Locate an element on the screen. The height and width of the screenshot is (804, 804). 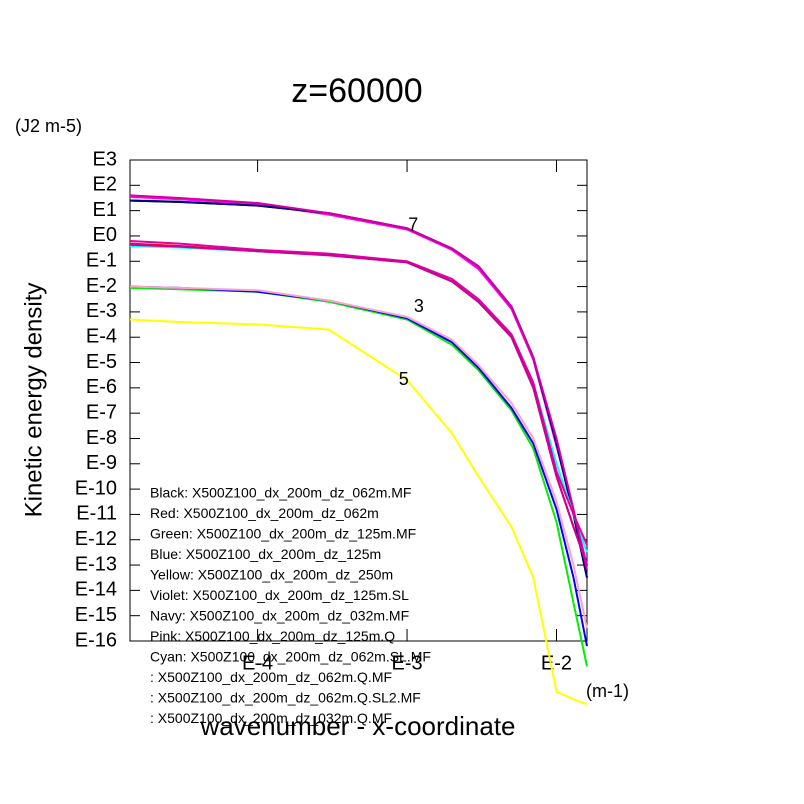
y-tick-label: E-9 is located at coordinates (101, 463).